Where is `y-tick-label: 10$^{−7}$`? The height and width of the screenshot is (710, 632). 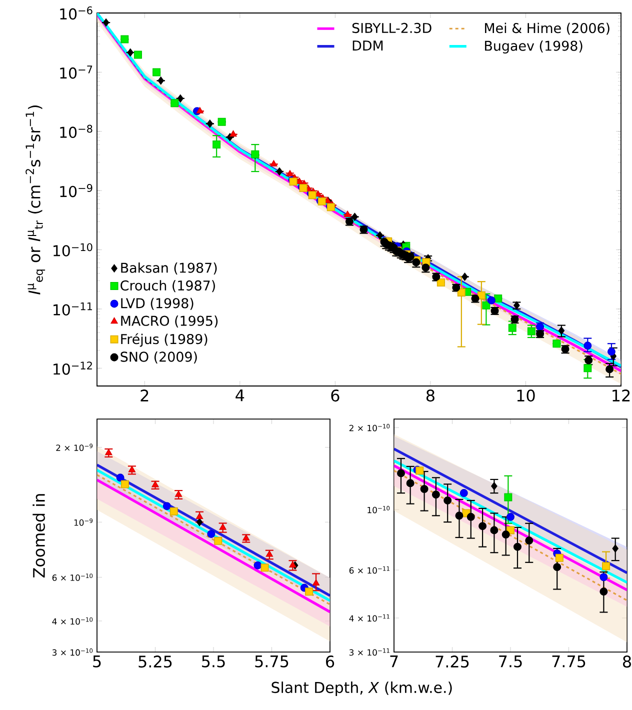
y-tick-label: 10$^{−7}$ is located at coordinates (76, 72).